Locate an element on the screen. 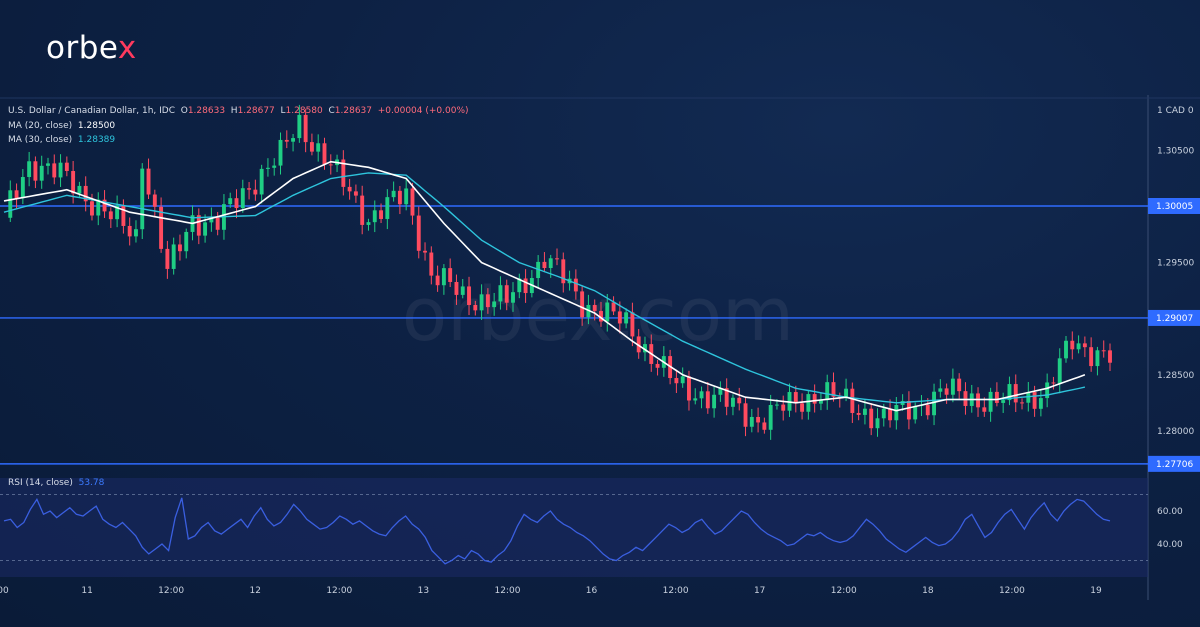 The image size is (1200, 627). open-value: 1.28633 is located at coordinates (206, 111).